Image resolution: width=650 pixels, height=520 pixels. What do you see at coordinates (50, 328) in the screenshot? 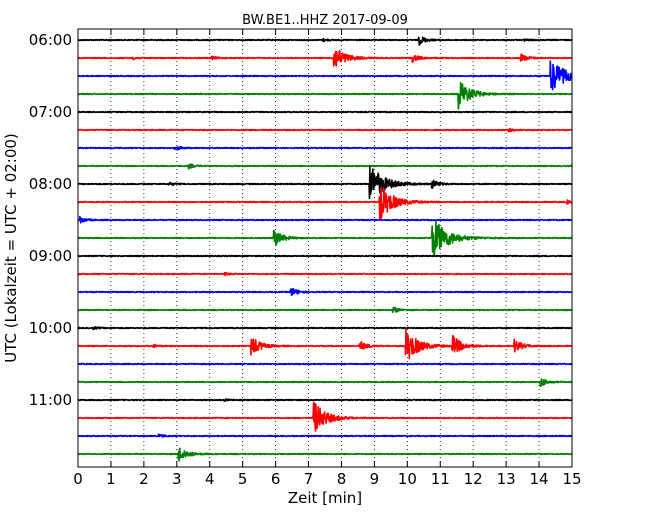
I see `y-tick-label: 10:00` at bounding box center [50, 328].